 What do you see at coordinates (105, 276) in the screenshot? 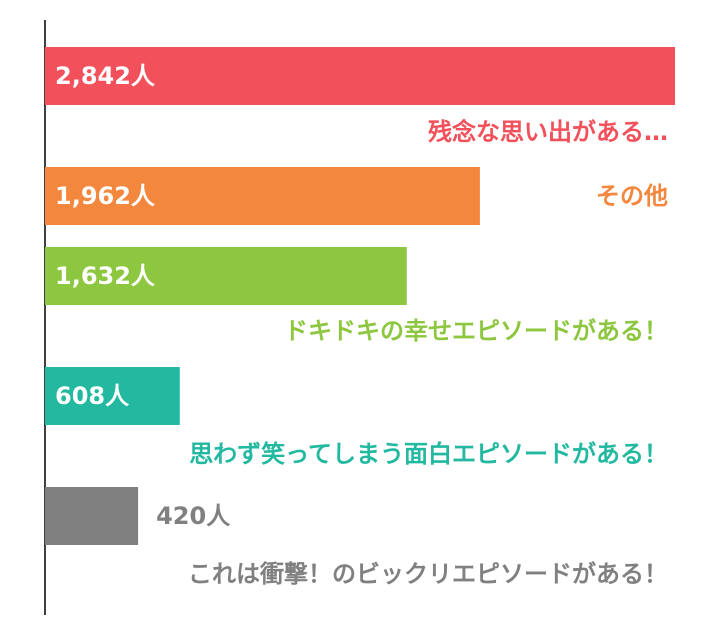
I see `value-label: 1,632人` at bounding box center [105, 276].